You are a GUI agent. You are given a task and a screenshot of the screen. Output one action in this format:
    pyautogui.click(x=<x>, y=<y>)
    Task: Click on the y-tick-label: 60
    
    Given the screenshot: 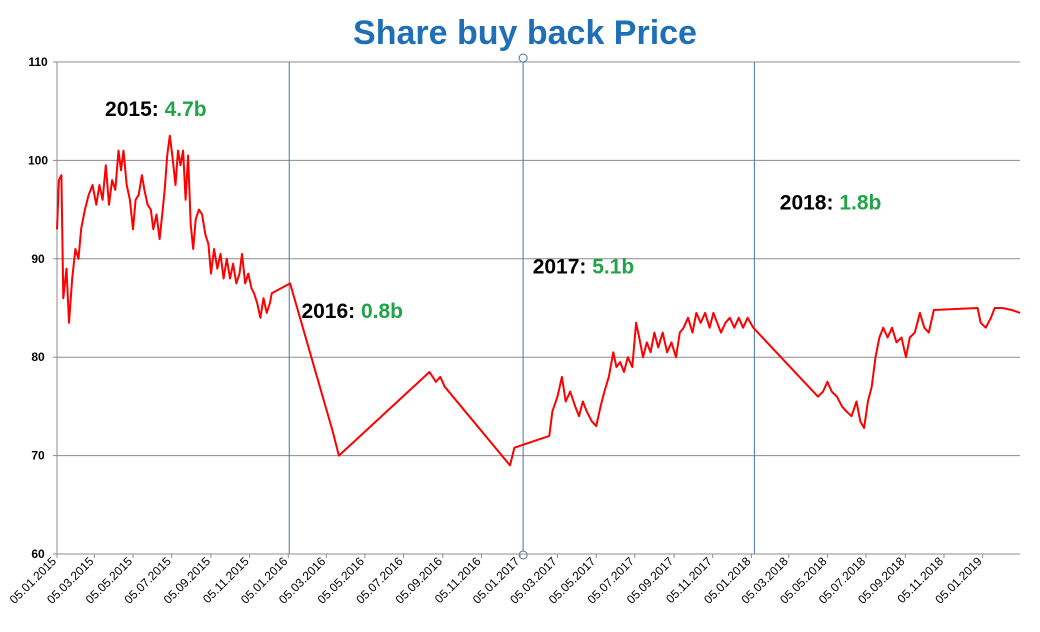 What is the action you would take?
    pyautogui.click(x=38, y=554)
    